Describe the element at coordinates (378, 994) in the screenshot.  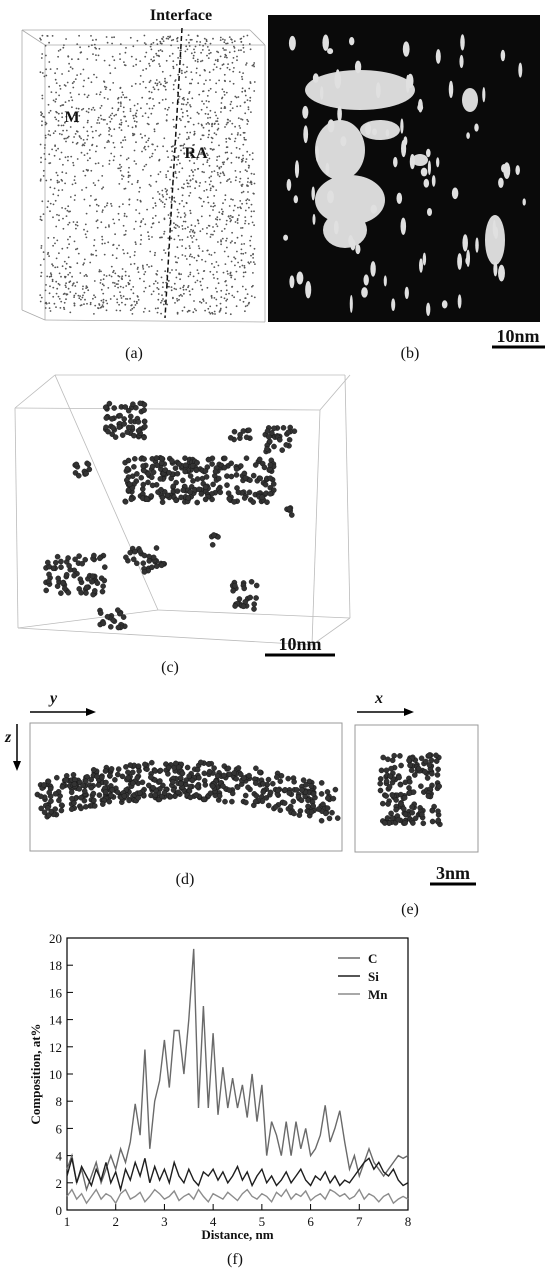
I see `legend-label: Mn` at that location.